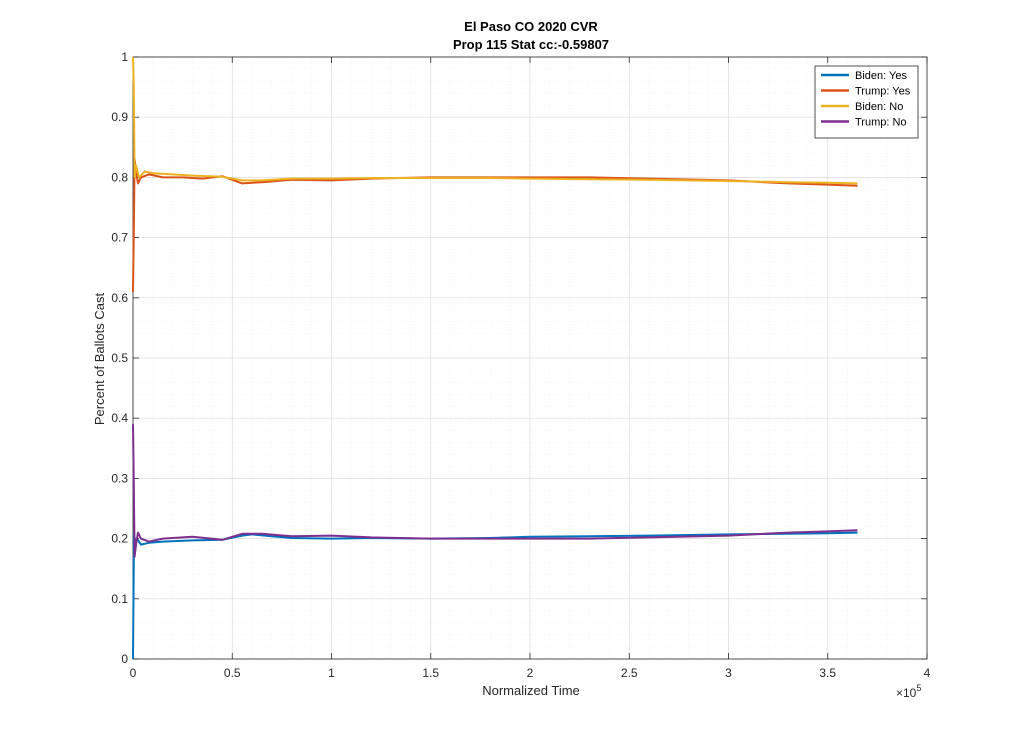 The image size is (1024, 740). I want to click on y-tick-label: 0, so click(124, 659).